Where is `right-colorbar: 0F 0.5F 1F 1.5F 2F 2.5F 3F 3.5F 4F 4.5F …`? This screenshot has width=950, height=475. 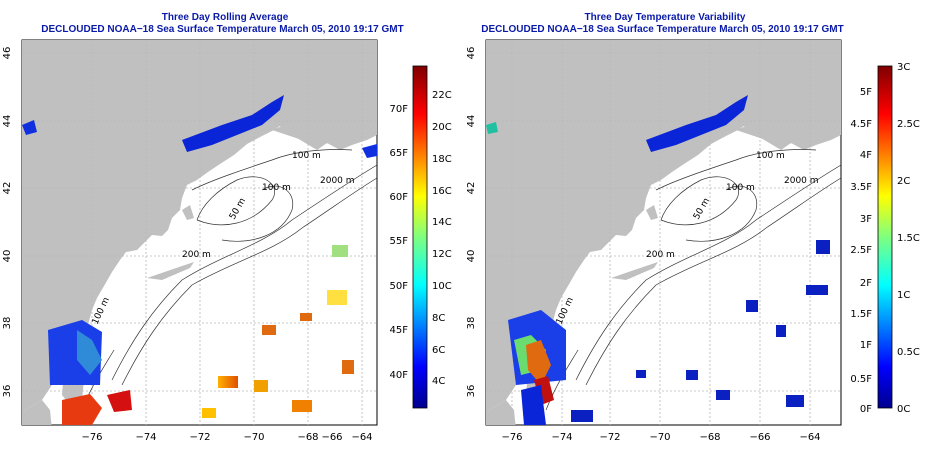
right-colorbar: 0F 0.5F 1F 1.5F 2F 2.5F 3F 3.5F 4F 4.5F … is located at coordinates (885, 238).